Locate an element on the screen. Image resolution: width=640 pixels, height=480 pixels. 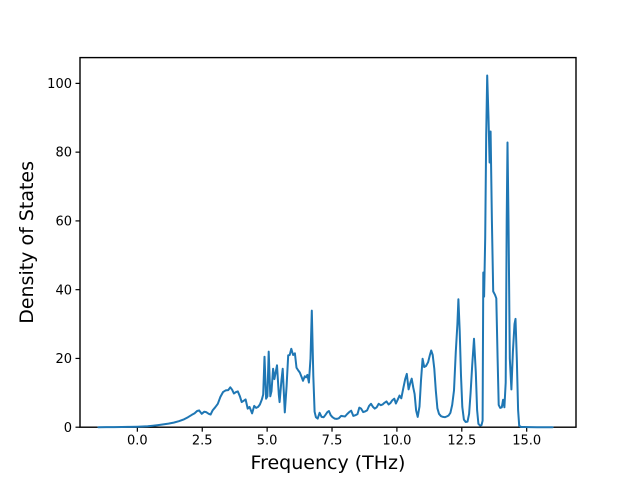
x-tick-label: 15.0 is located at coordinates (526, 441).